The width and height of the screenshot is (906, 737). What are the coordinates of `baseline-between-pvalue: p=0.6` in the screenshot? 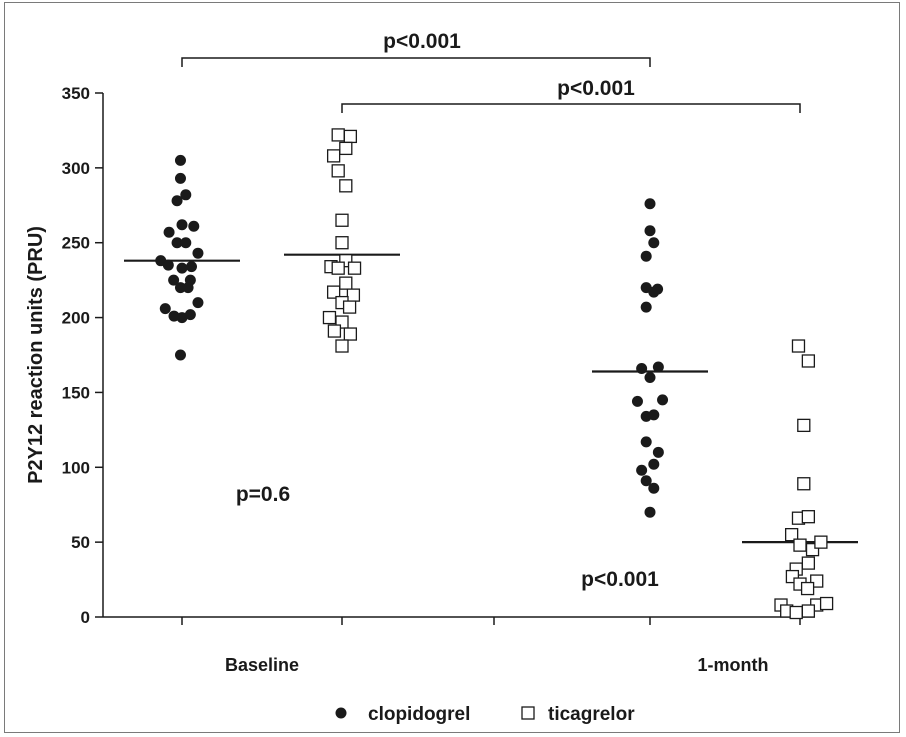 It's located at (263, 494).